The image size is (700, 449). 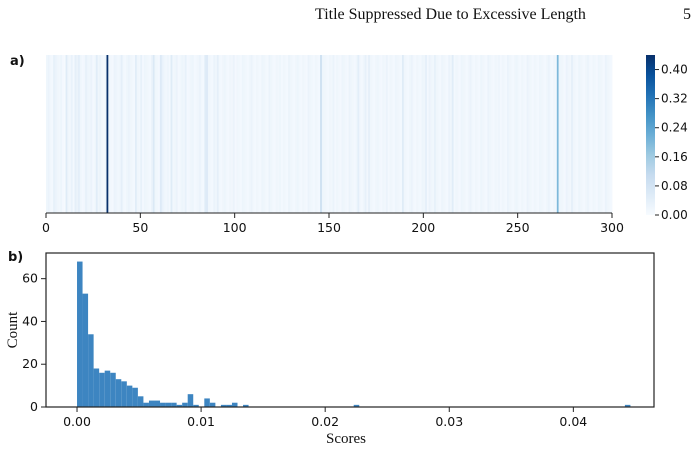 What do you see at coordinates (450, 14) in the screenshot?
I see `running-title: Title Suppressed Due to Excessive Length` at bounding box center [450, 14].